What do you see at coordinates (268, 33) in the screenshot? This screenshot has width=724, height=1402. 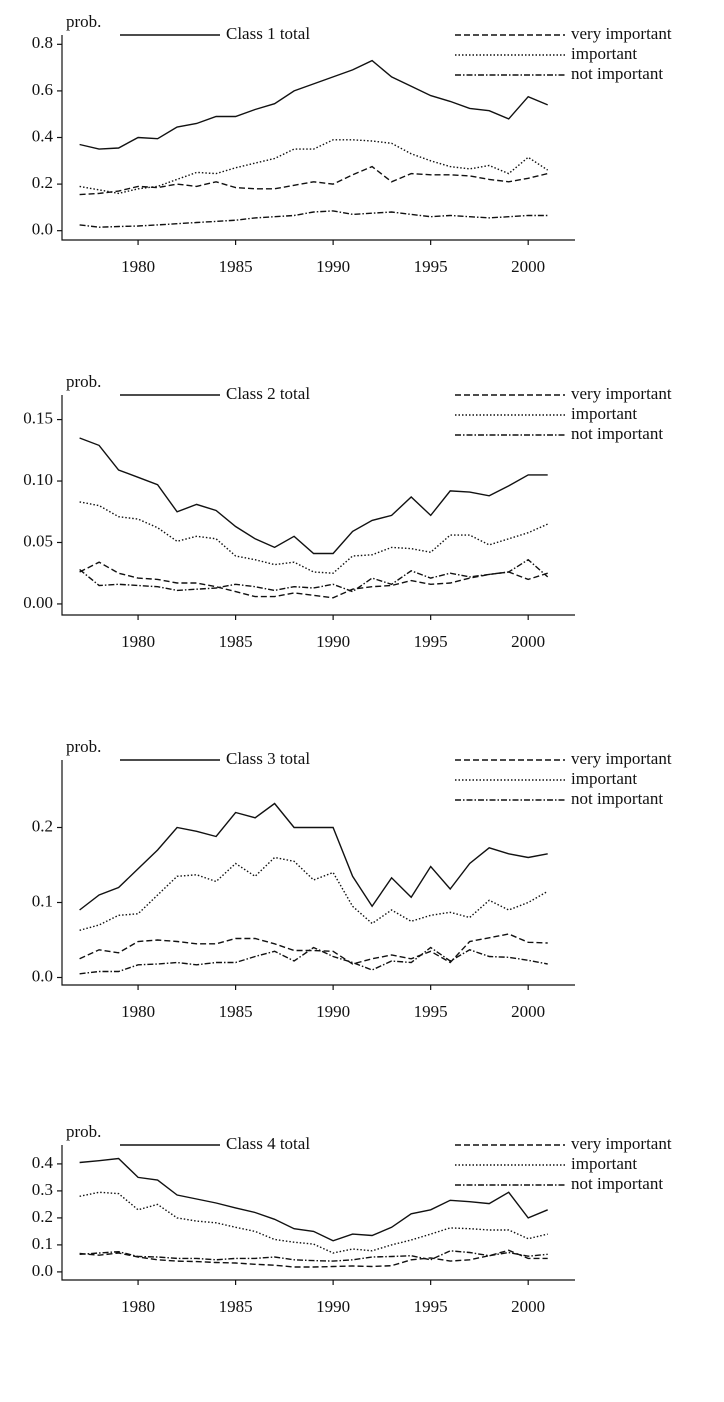 I see `legend-label: Class 1 total` at bounding box center [268, 33].